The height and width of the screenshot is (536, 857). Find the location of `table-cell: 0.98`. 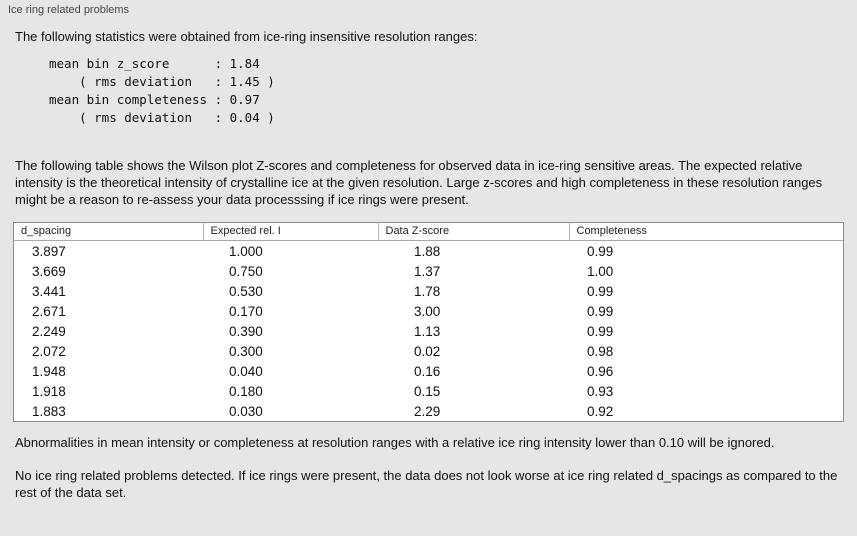

table-cell: 0.98 is located at coordinates (600, 351).